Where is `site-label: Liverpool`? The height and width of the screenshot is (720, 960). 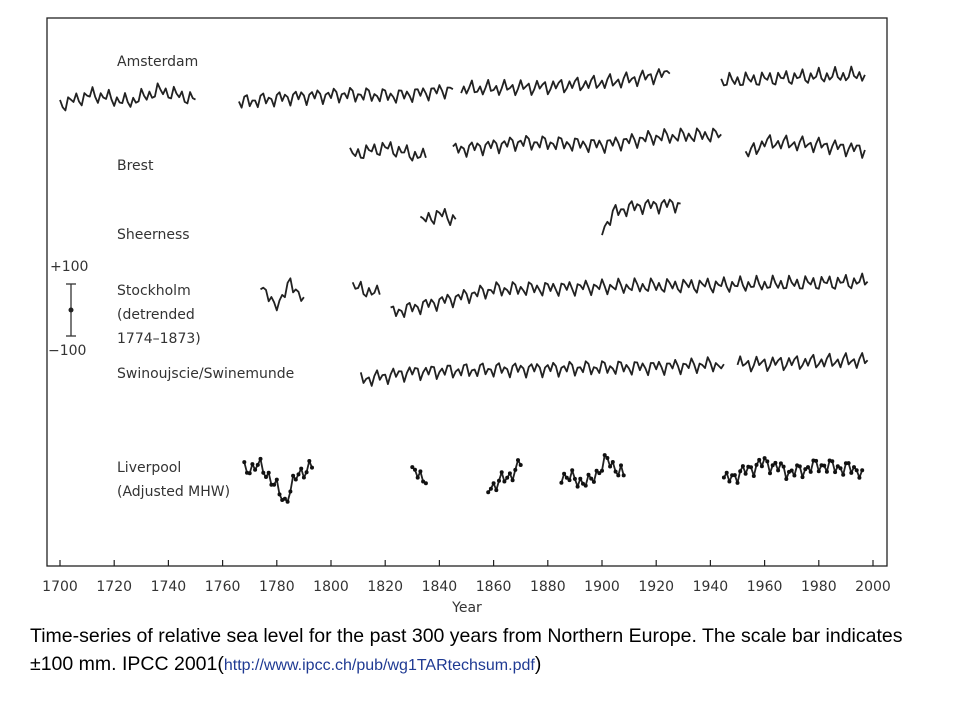 site-label: Liverpool is located at coordinates (149, 468).